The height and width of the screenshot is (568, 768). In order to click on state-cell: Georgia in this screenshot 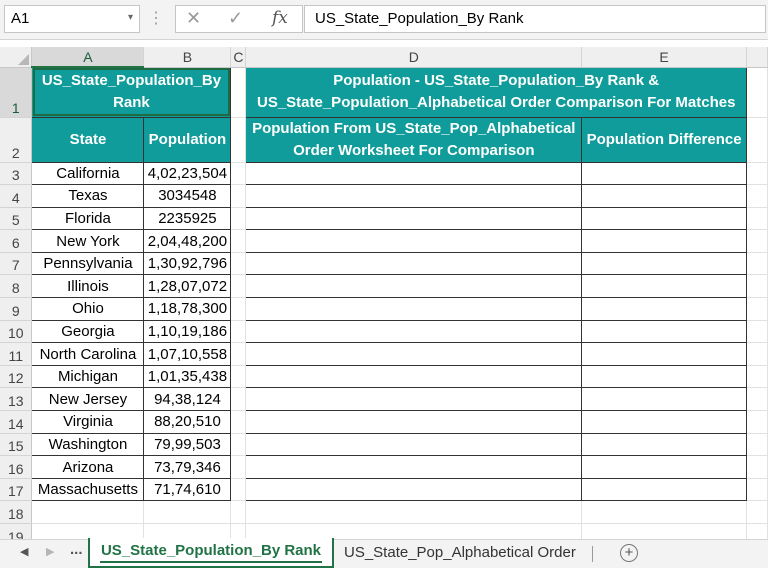, I will do `click(88, 331)`.